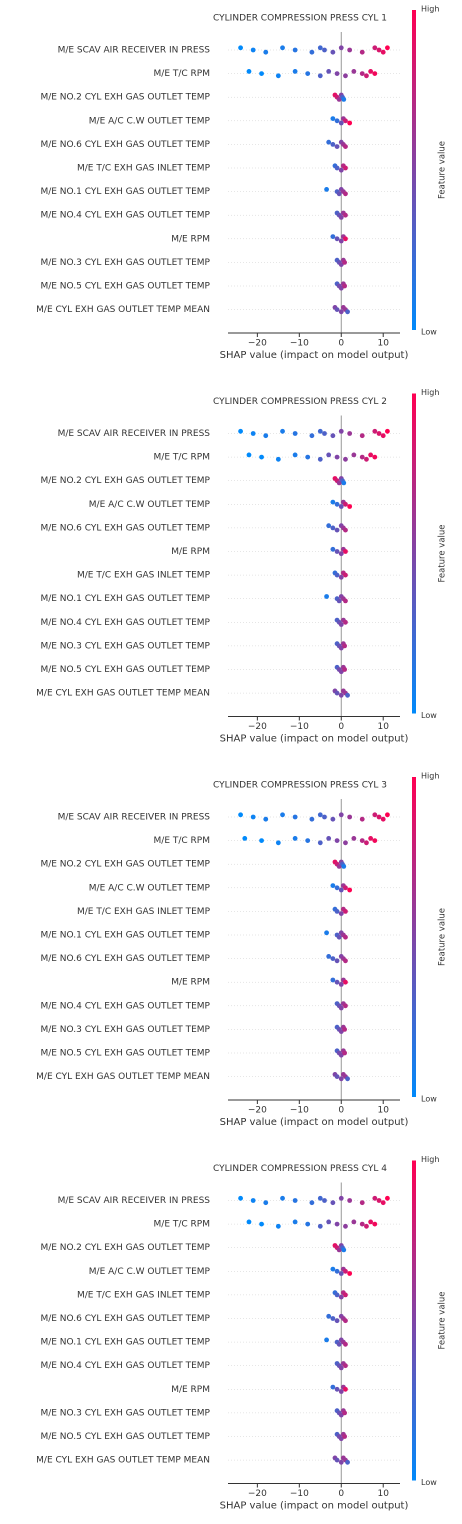 The image size is (462, 1524). What do you see at coordinates (150, 1272) in the screenshot?
I see `feature-label: M/E A/C C.W OUTLET TEMP` at bounding box center [150, 1272].